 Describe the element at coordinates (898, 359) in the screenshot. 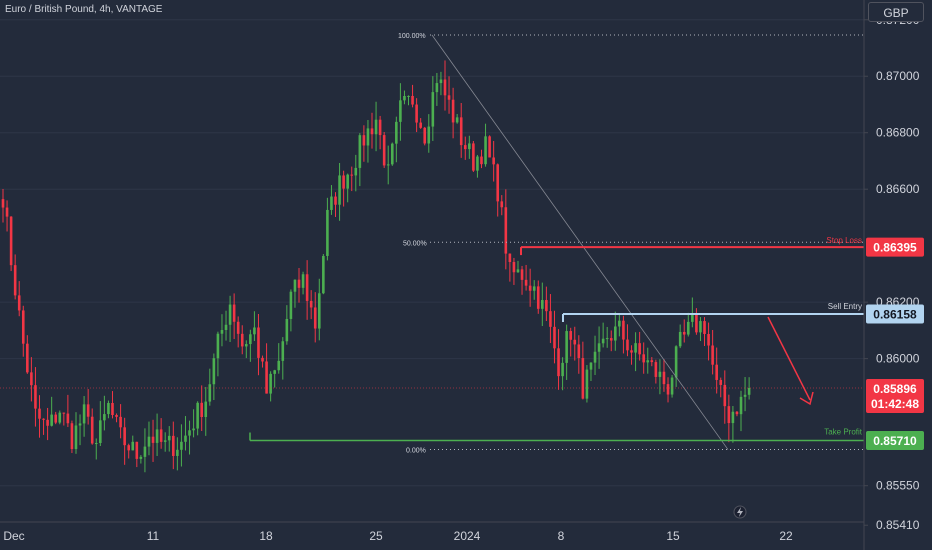

I see `y-tick-label: 0.86000` at that location.